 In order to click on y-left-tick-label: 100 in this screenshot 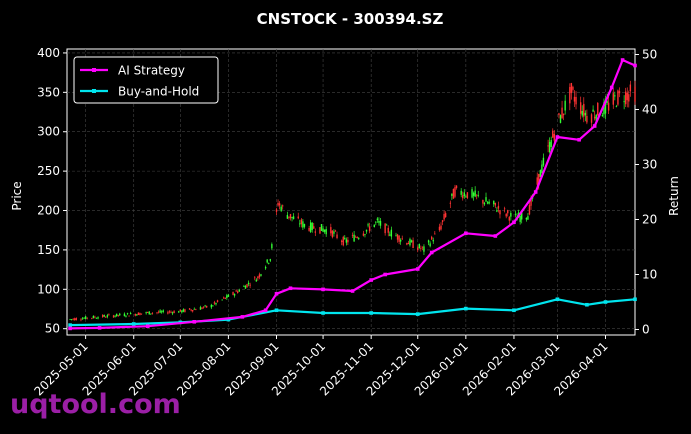, I will do `click(48, 289)`.